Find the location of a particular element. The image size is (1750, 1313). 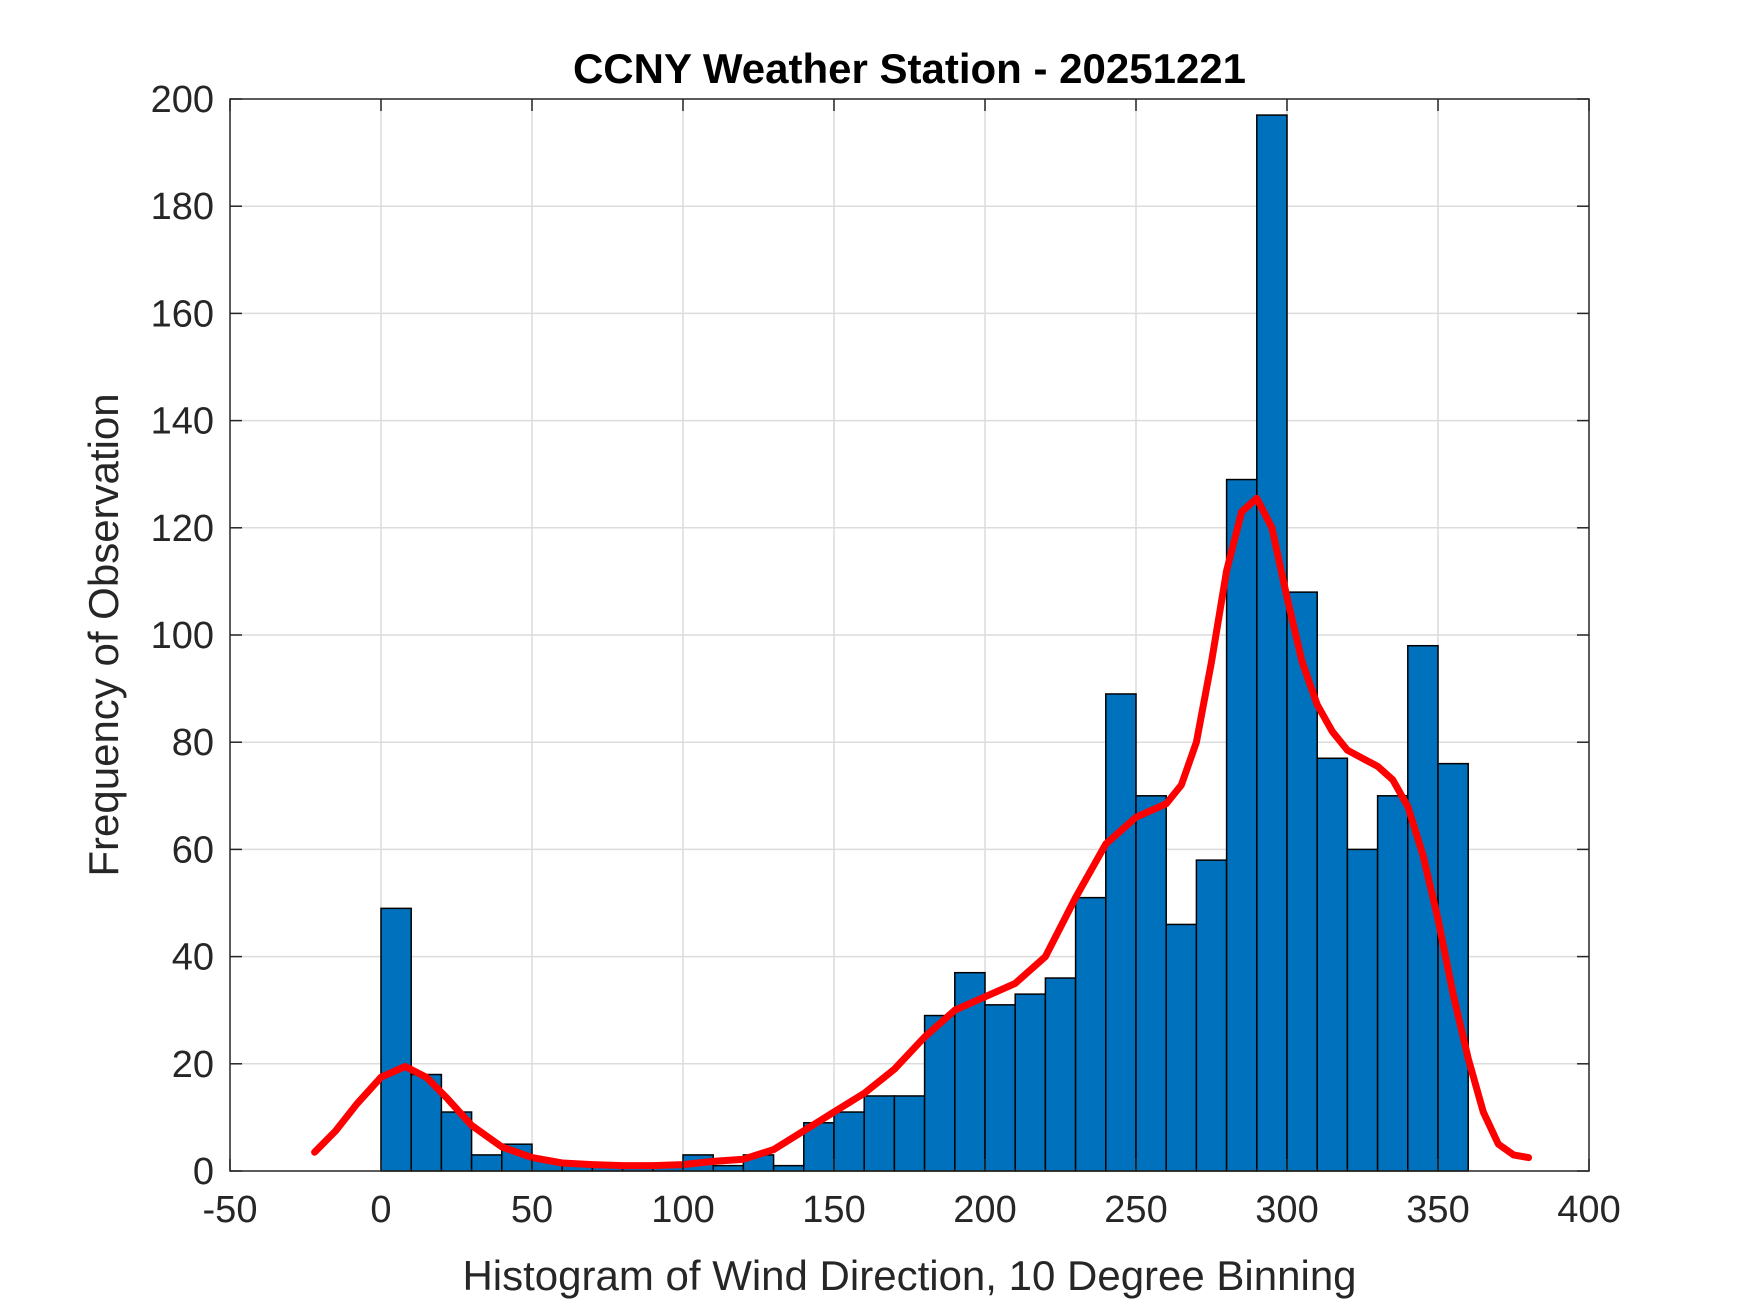

x-tick-label: 0 is located at coordinates (380, 1210).